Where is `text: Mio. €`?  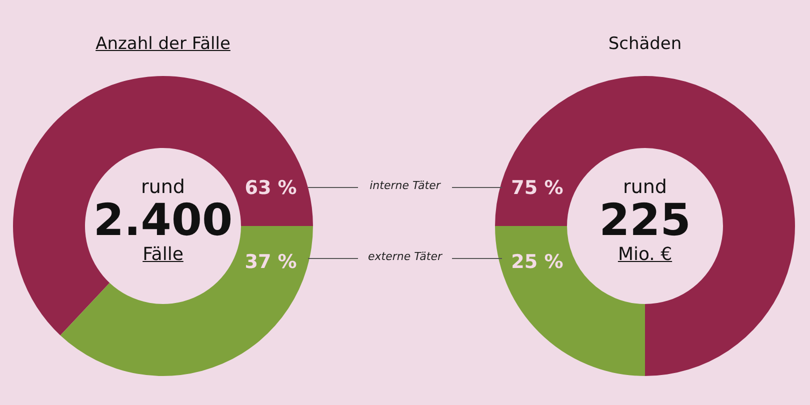
text: Mio. € is located at coordinates (645, 254).